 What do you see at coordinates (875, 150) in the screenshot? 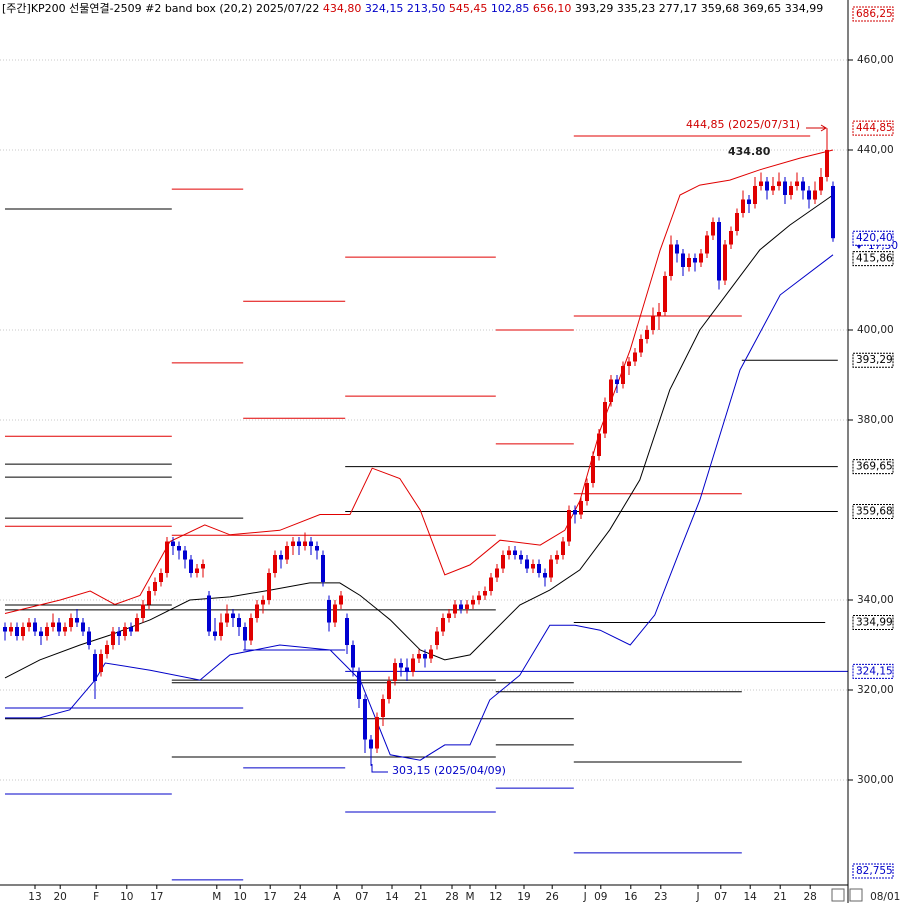
I see `y-tick-label: 440,00` at bounding box center [875, 150].